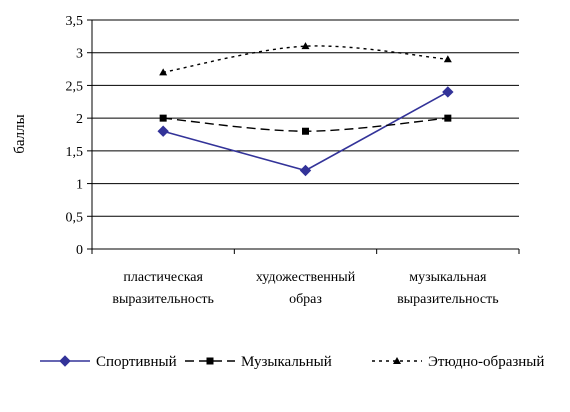  What do you see at coordinates (79, 250) in the screenshot?
I see `y-tick-label: 0` at bounding box center [79, 250].